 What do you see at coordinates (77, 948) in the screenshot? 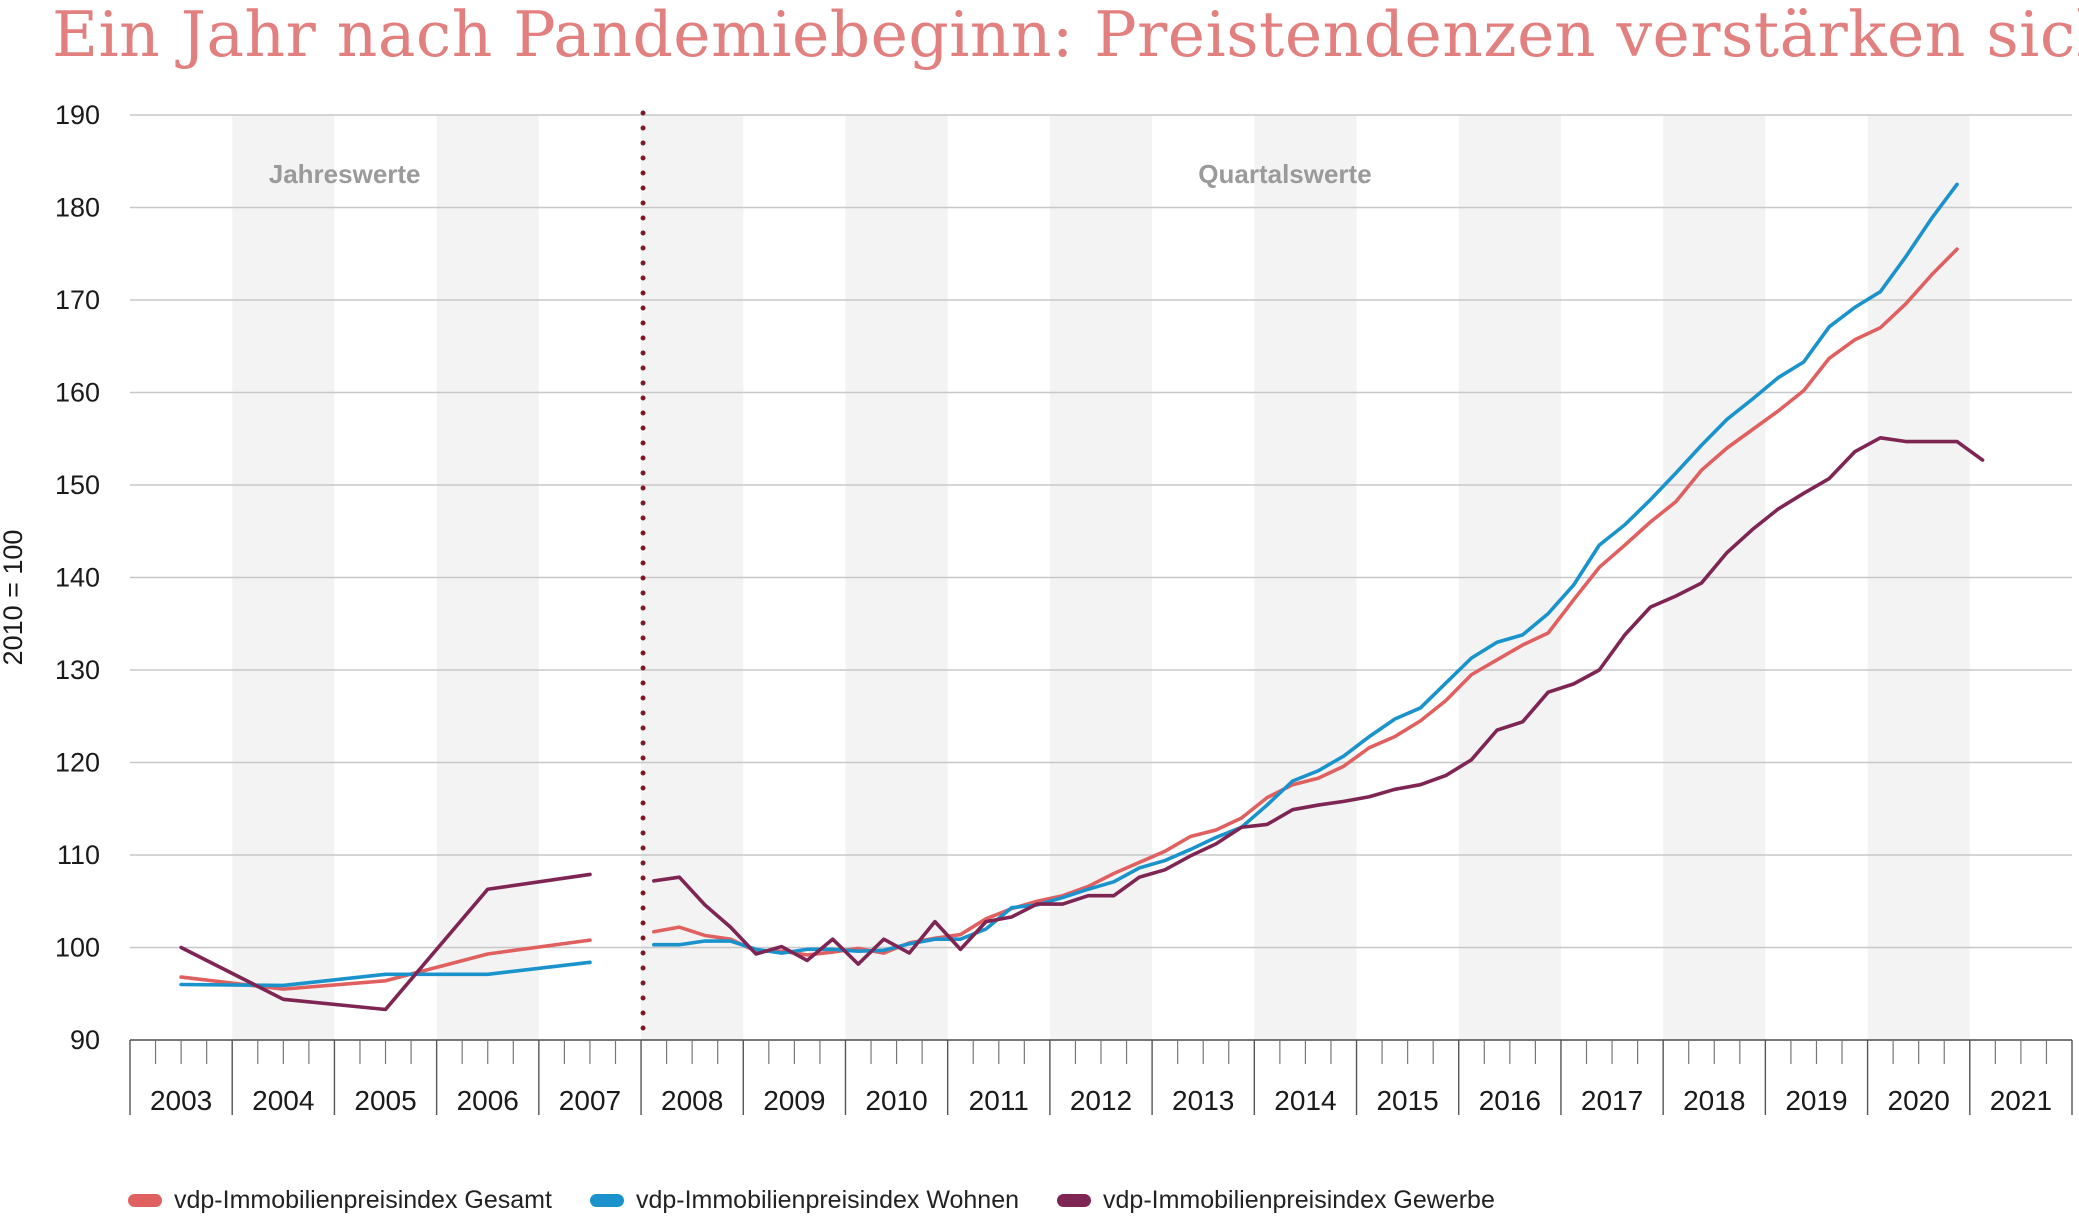
I see `y-tick-label: 100` at bounding box center [77, 948].